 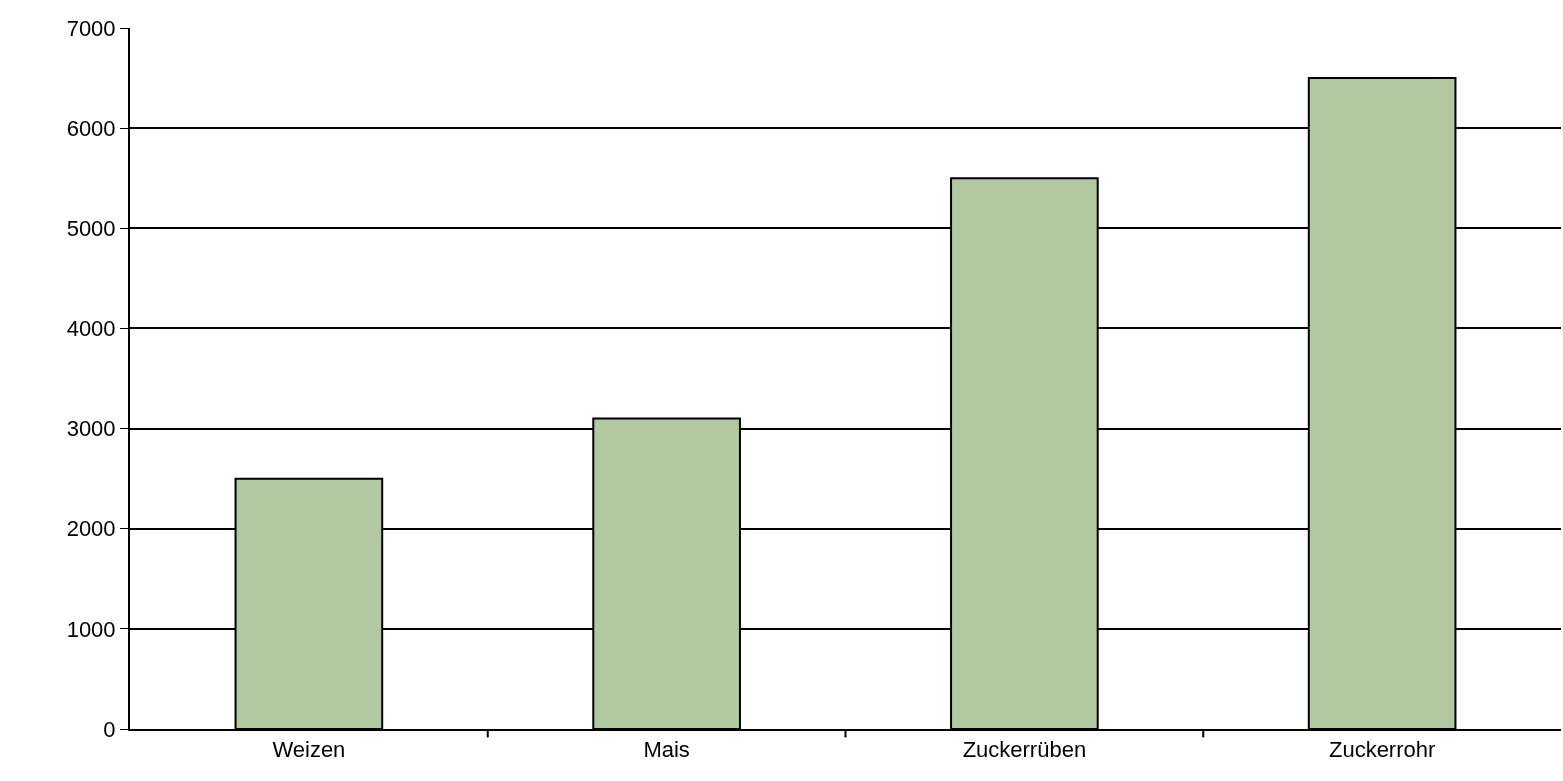 I want to click on y-tick-label: 6000, so click(x=91, y=128).